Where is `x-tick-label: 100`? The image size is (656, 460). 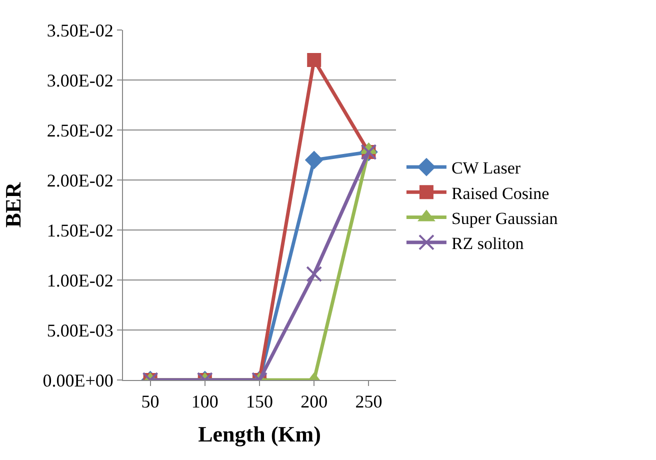
x-tick-label: 100 is located at coordinates (204, 402).